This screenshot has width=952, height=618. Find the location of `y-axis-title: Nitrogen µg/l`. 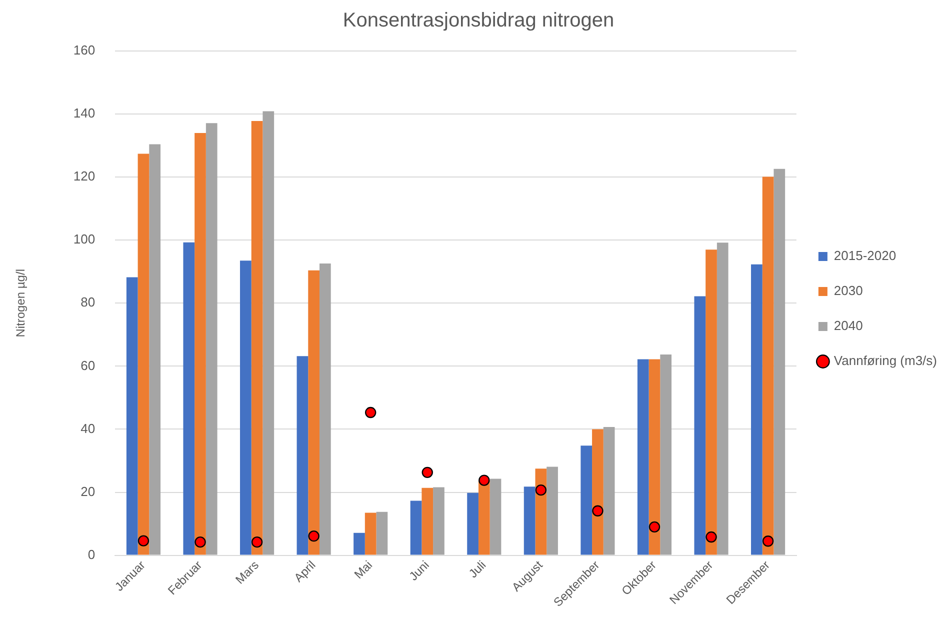

y-axis-title: Nitrogen µg/l is located at coordinates (21, 303).